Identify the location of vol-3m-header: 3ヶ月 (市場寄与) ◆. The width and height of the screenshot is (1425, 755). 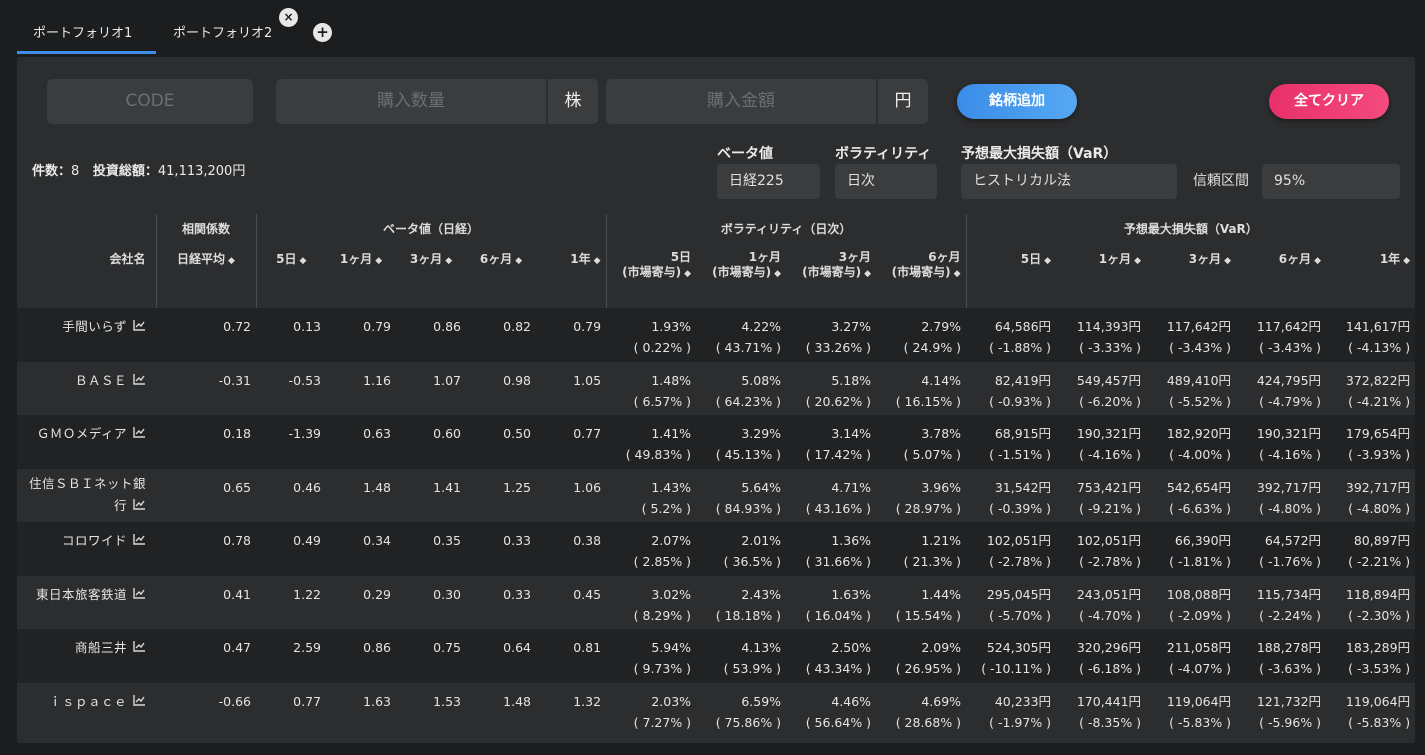
(831, 275).